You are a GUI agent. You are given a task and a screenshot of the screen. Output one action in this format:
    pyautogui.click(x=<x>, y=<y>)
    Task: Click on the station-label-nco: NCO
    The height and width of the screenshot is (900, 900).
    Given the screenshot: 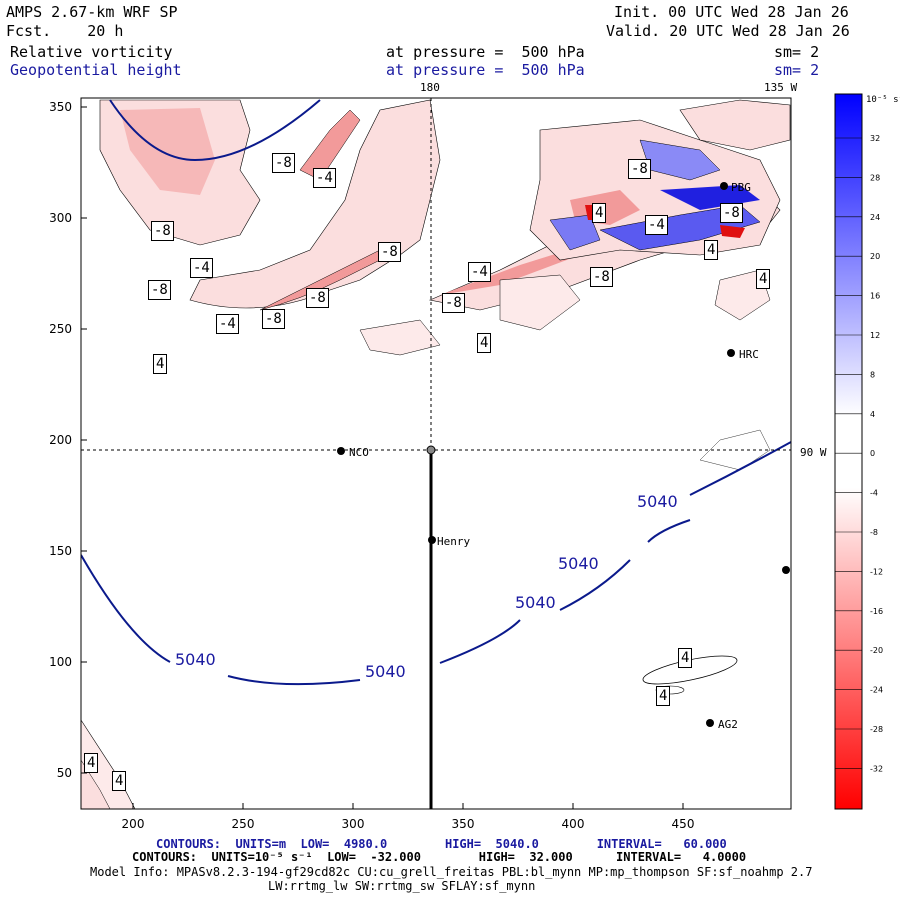 What is the action you would take?
    pyautogui.click(x=359, y=452)
    